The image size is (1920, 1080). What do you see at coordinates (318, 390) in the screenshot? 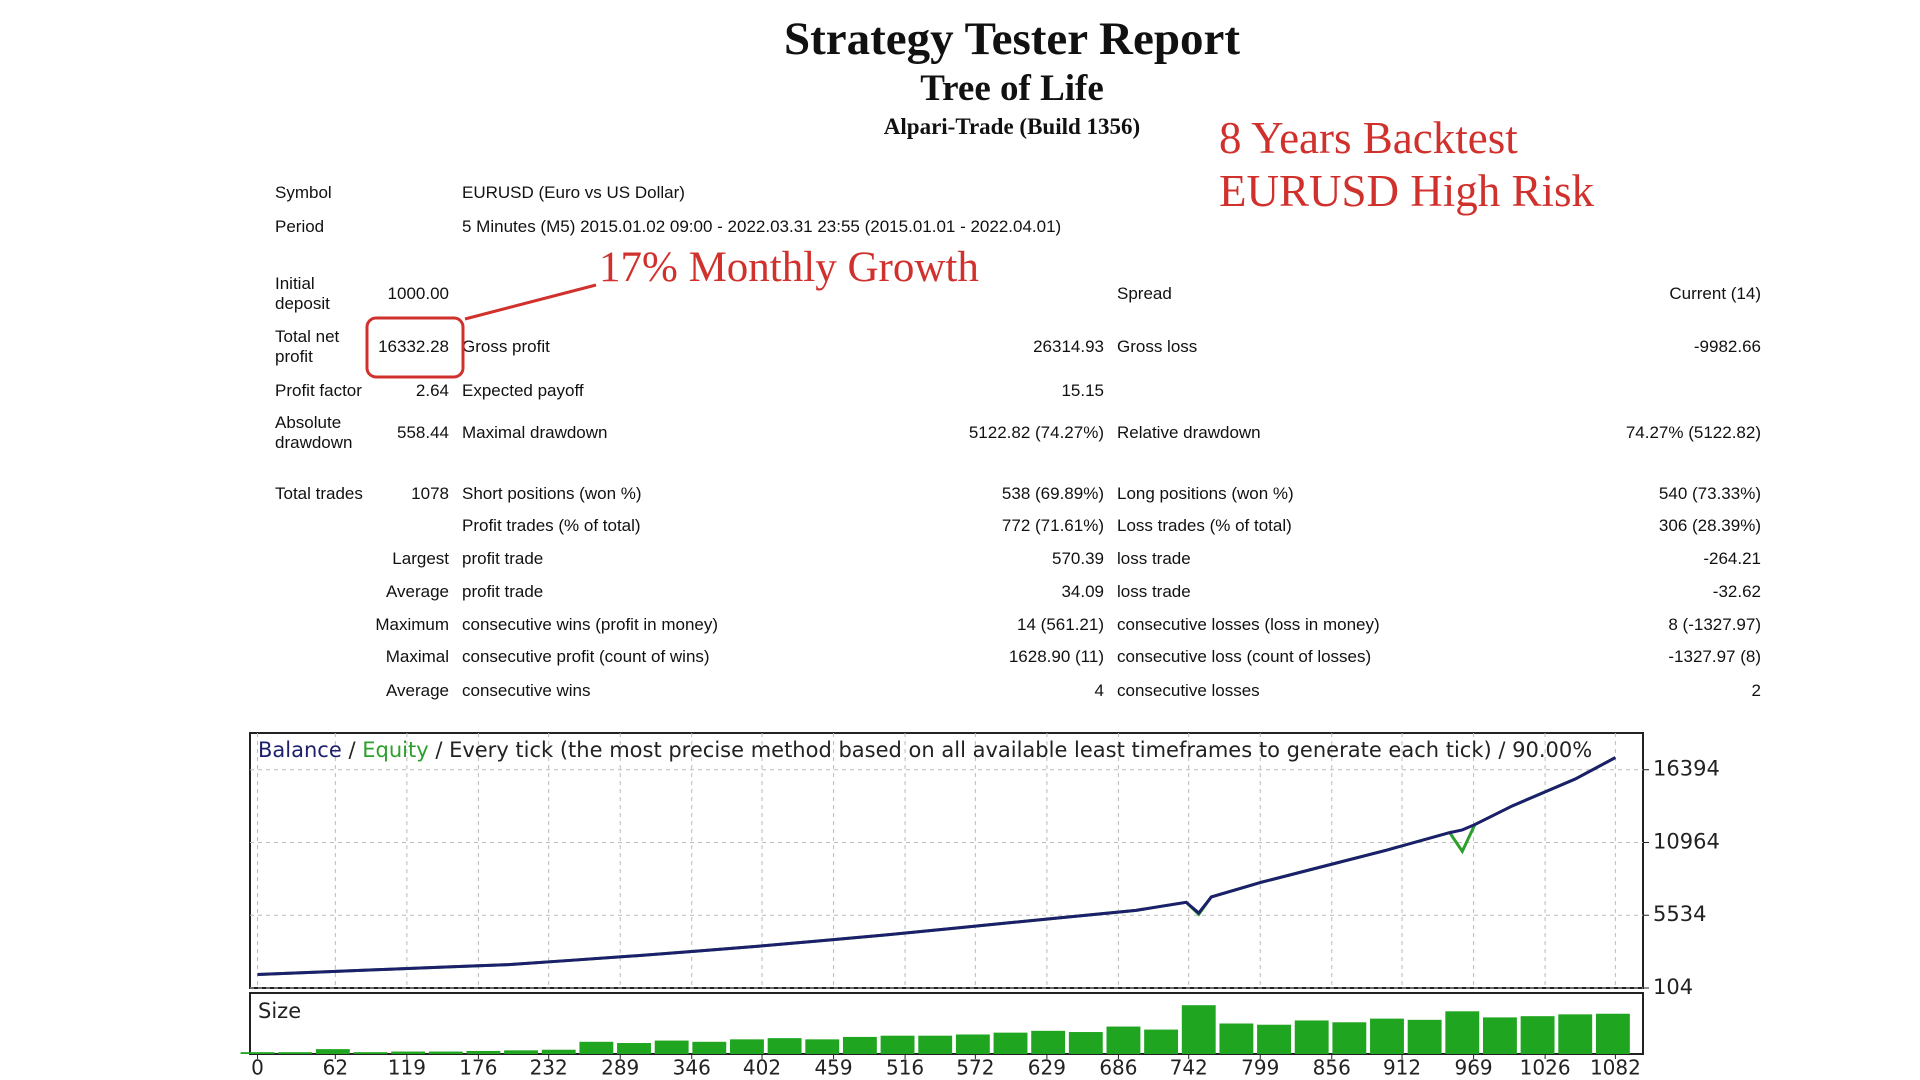
I see `table-cell: Profit factor` at bounding box center [318, 390].